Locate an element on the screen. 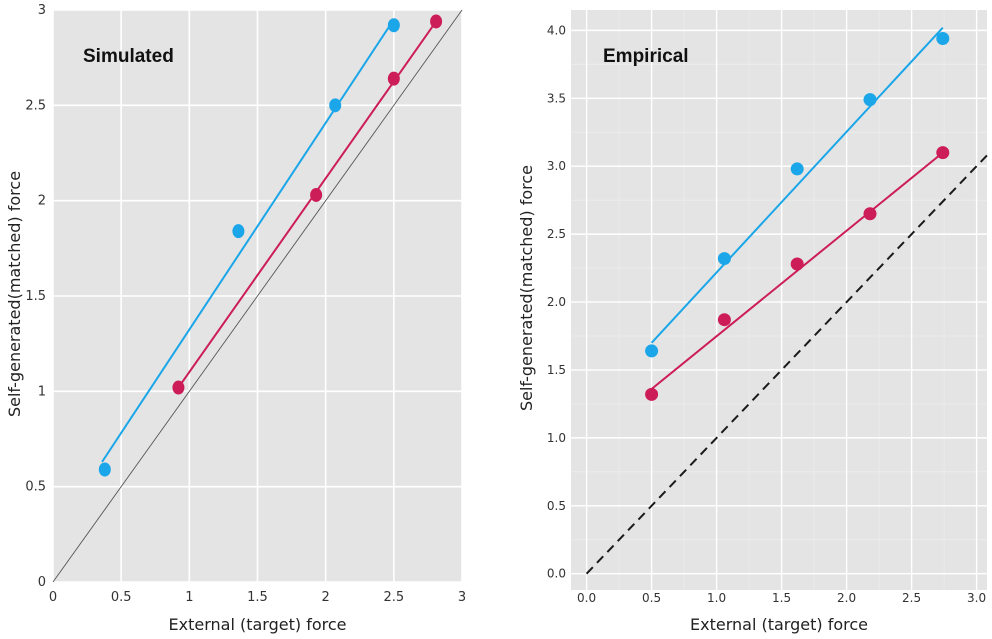 Image resolution: width=992 pixels, height=639 pixels. empirical-blue-fit-line is located at coordinates (797, 185).